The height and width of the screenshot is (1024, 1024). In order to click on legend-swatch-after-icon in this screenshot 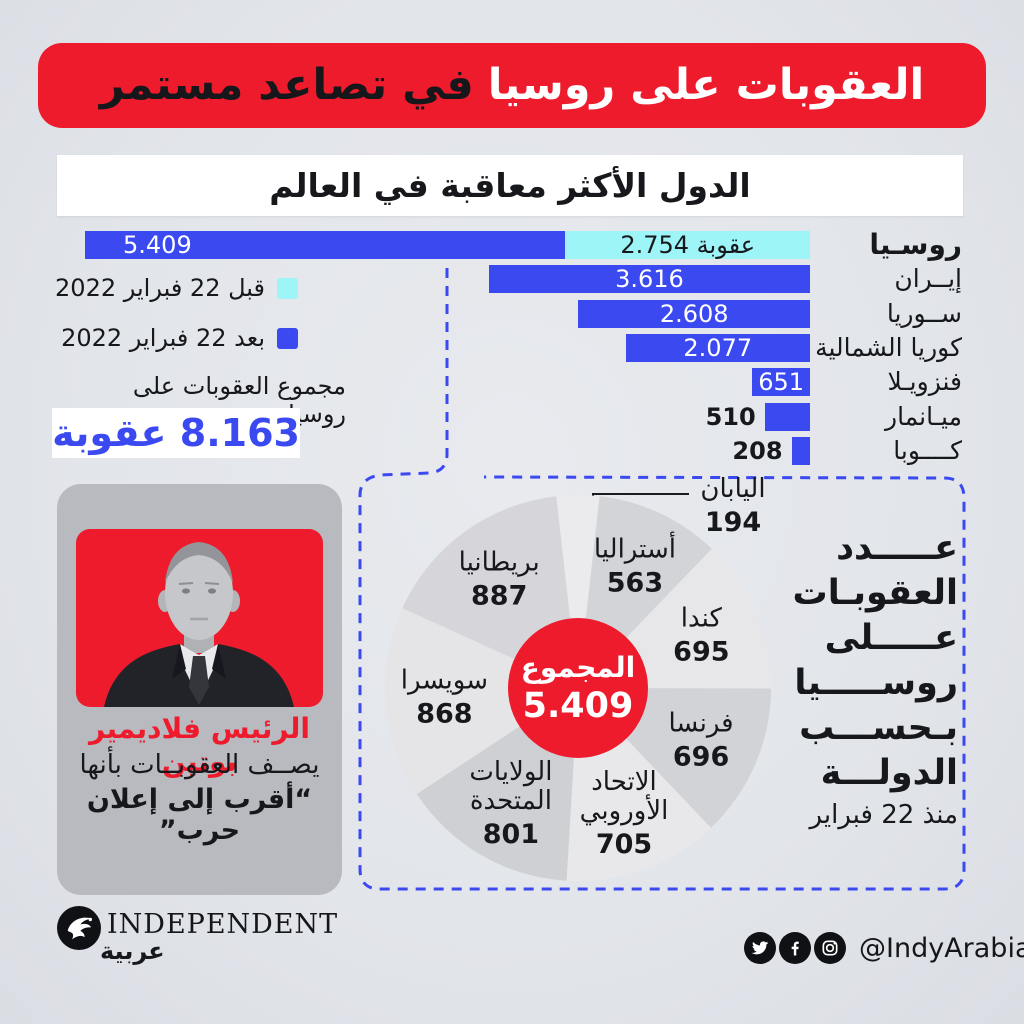, I will do `click(287, 338)`.